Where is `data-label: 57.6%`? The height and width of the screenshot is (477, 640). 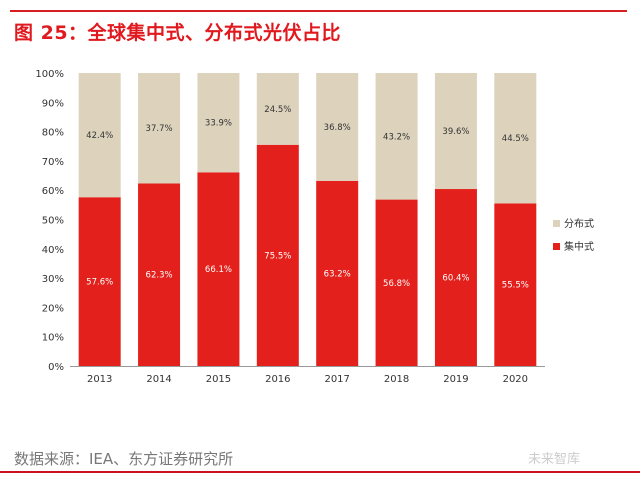
data-label: 57.6% is located at coordinates (99, 283).